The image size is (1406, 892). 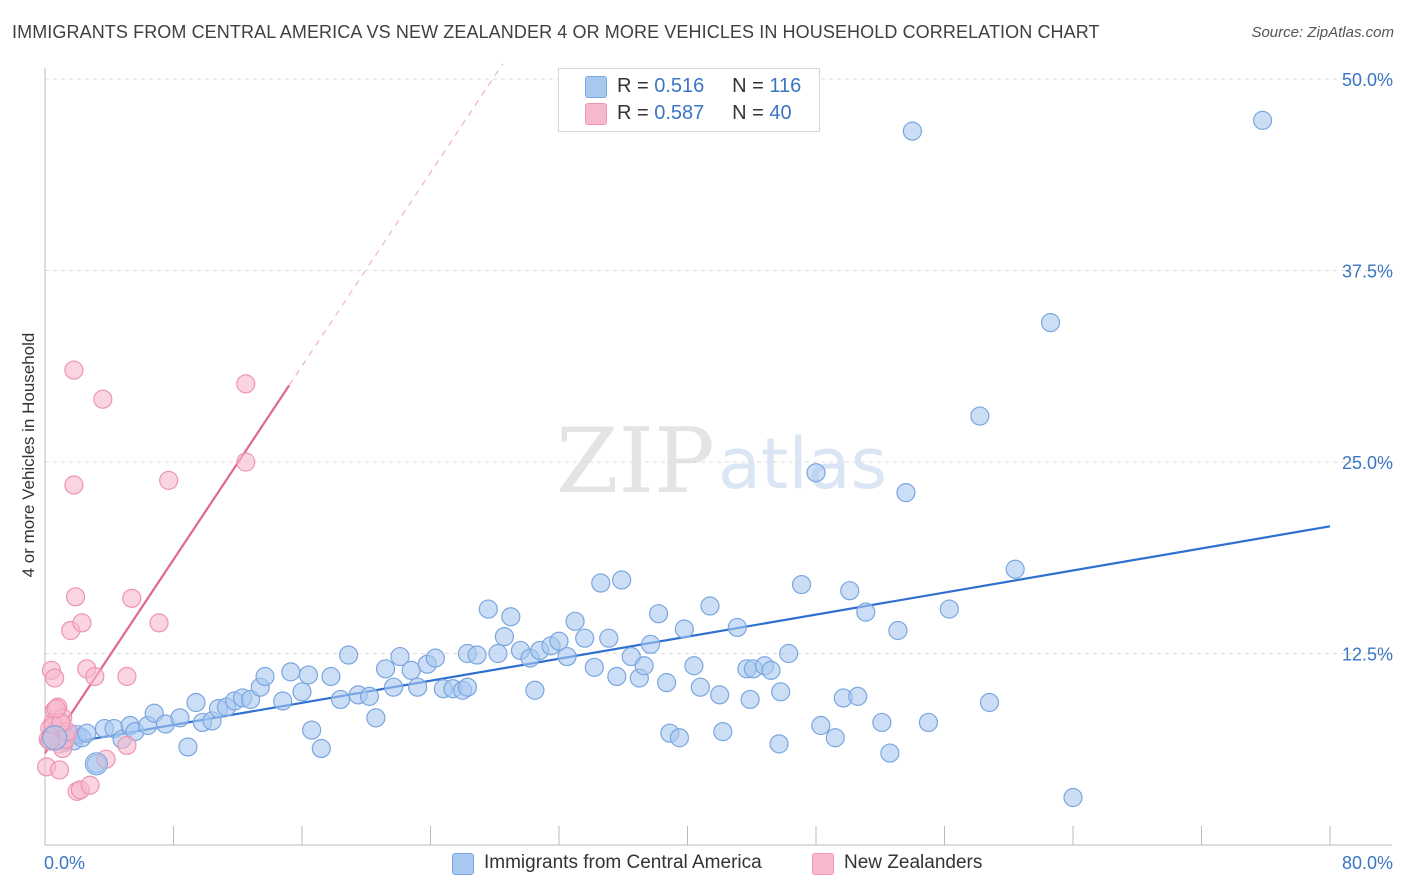 What do you see at coordinates (913, 862) in the screenshot?
I see `bottom-legend-label: New Zealanders` at bounding box center [913, 862].